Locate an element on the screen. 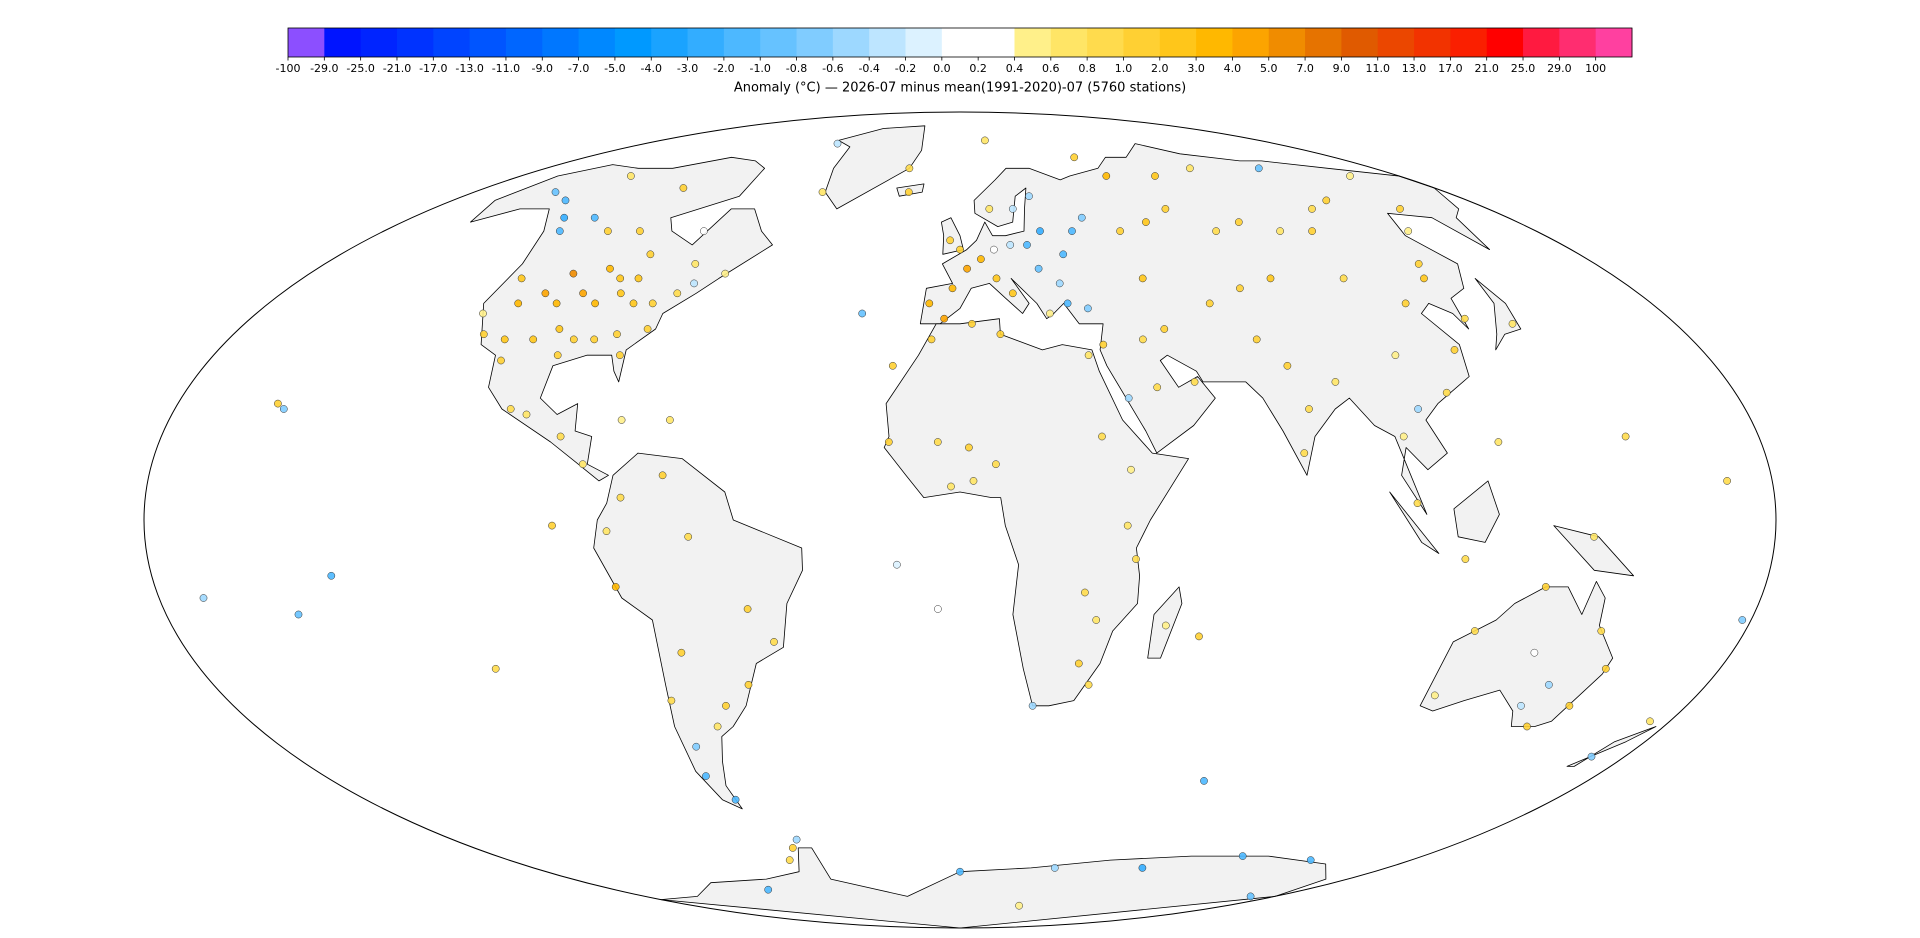 The height and width of the screenshot is (938, 1920). colorbar-tick-label: 0.0 is located at coordinates (942, 68).